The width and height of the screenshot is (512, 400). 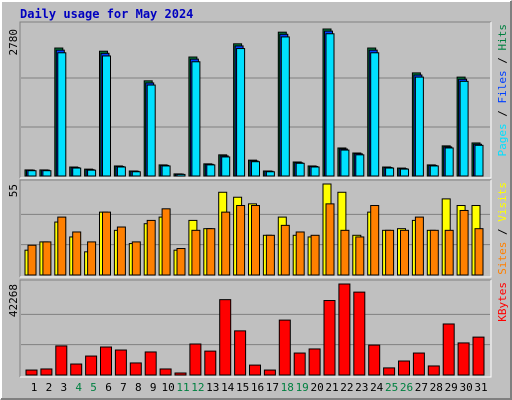 I want to click on x-tick-label: 13, so click(x=212, y=387).